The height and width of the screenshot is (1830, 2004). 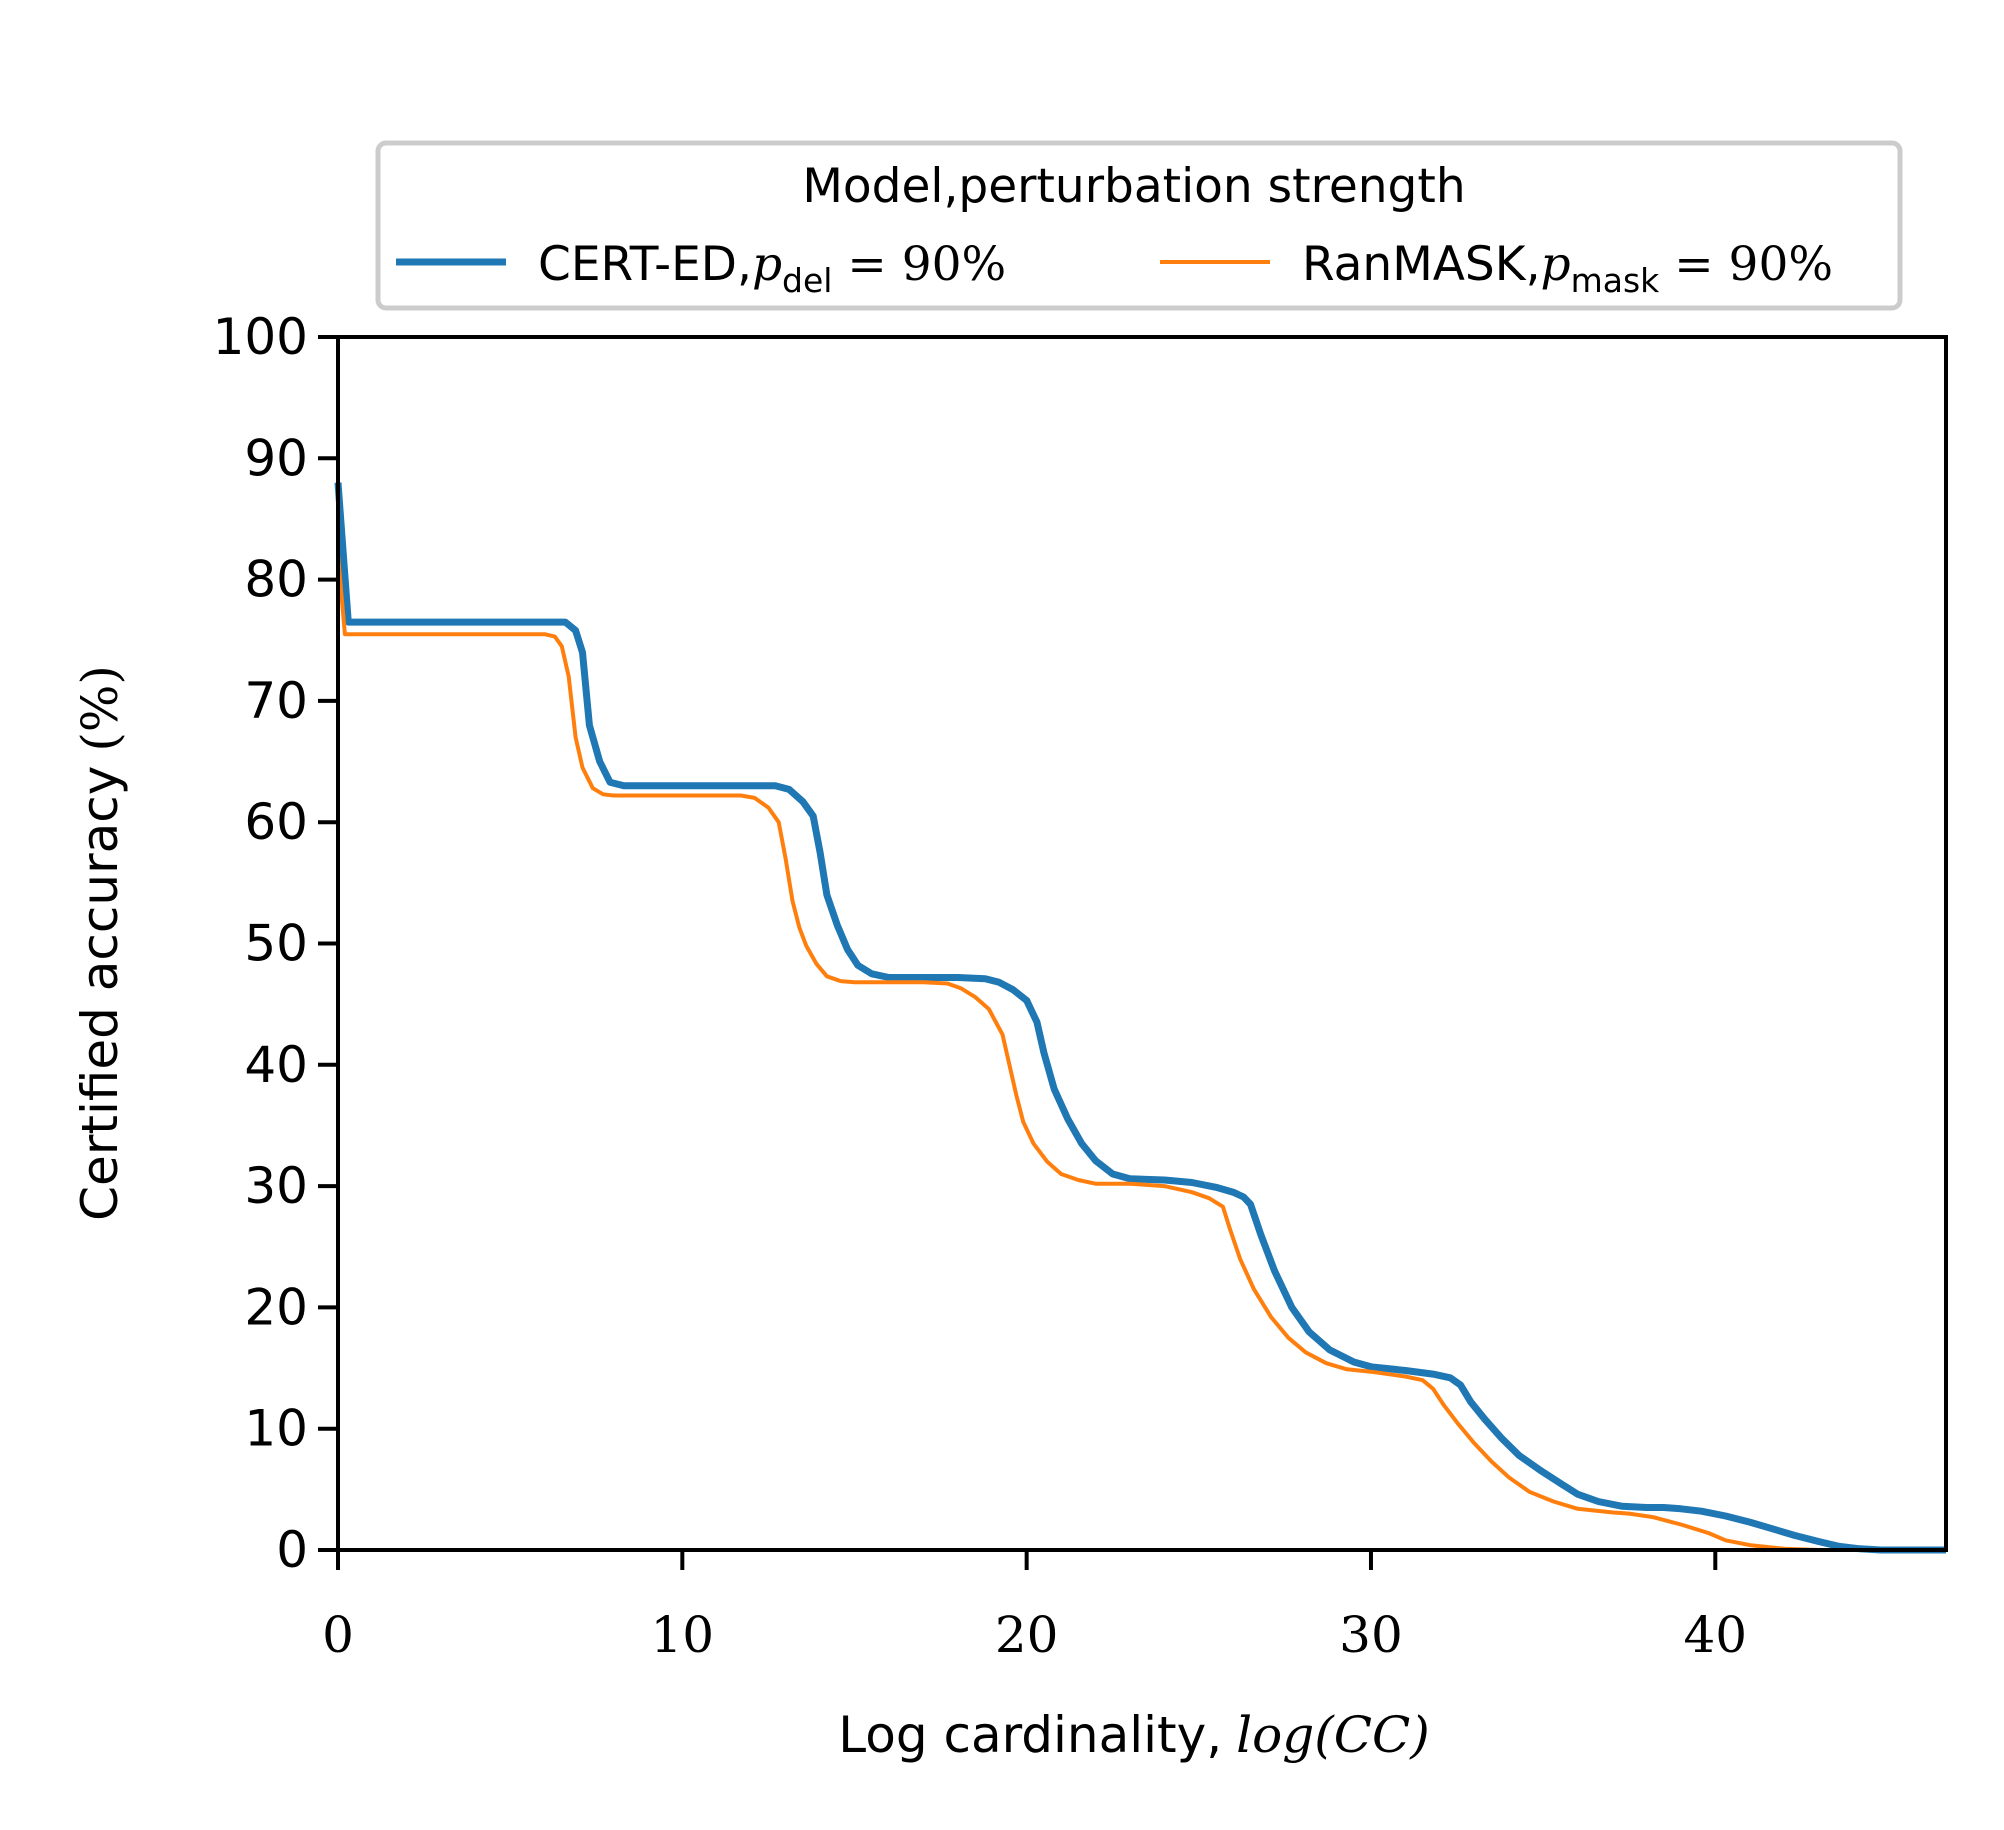 What do you see at coordinates (1746, 264) in the screenshot?
I see `legend-label-ranmask-rest: = 90%` at bounding box center [1746, 264].